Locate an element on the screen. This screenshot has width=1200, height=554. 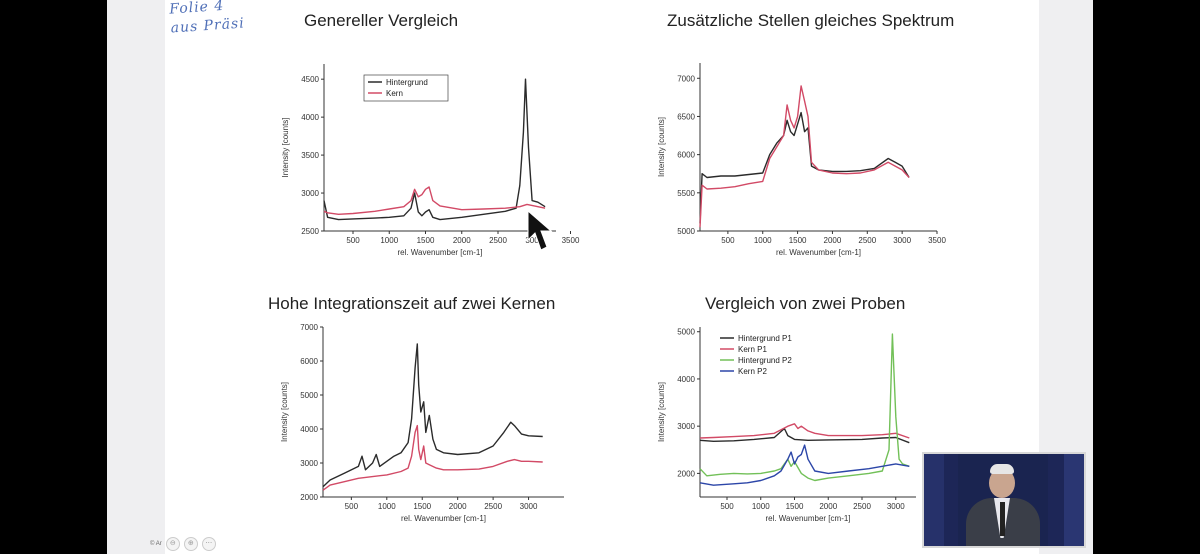
legend-entry: Kern is located at coordinates (394, 93).